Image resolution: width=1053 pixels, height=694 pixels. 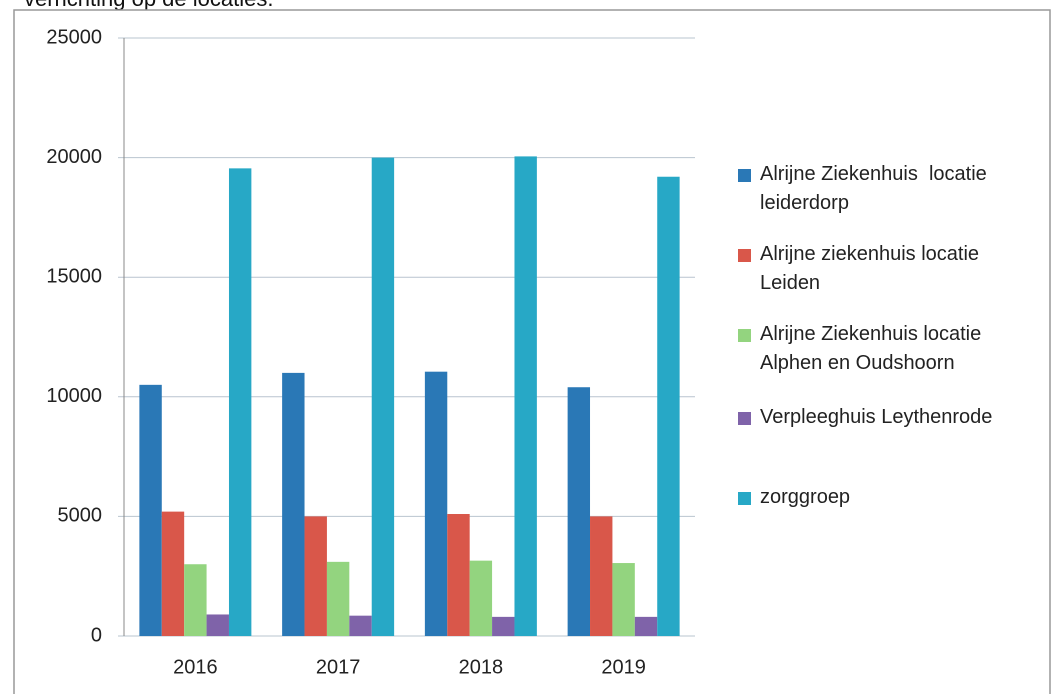 I want to click on legend-label: Alrijne Ziekenhuis locatie leiderdorp, so click(x=876, y=188).